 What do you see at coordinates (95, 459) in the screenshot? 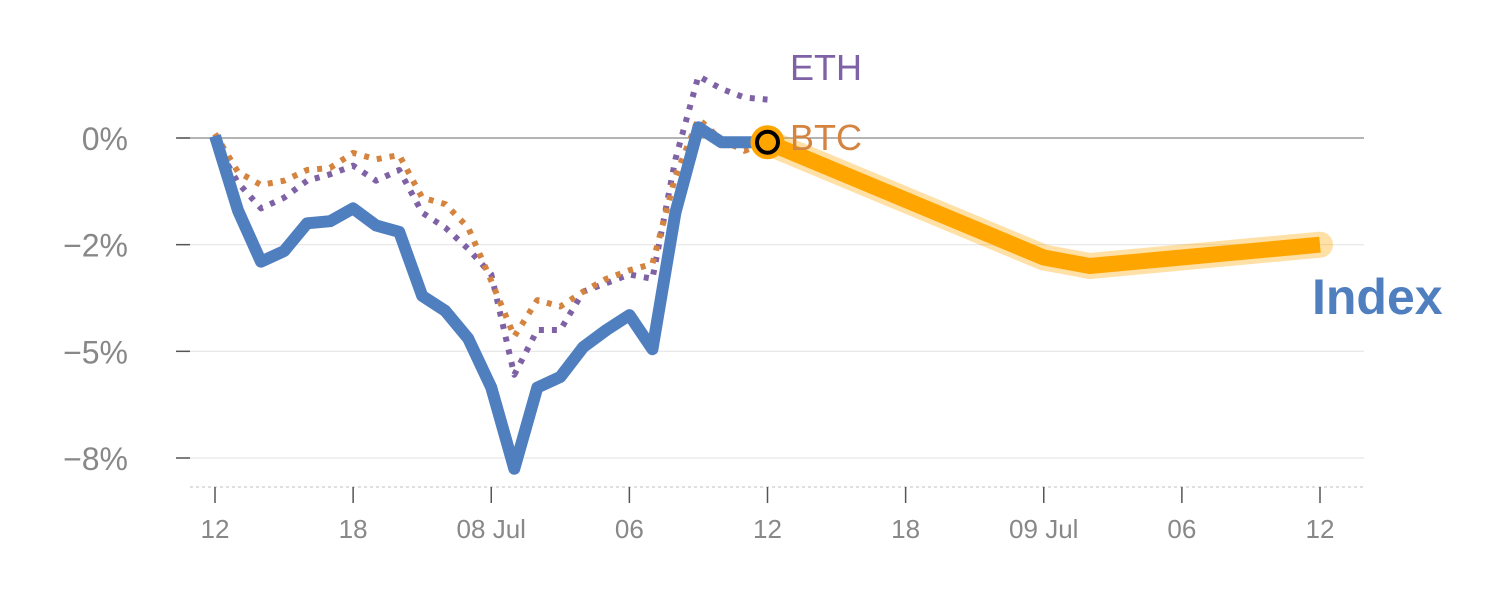
I see `y-tick-label: −8%` at bounding box center [95, 459].